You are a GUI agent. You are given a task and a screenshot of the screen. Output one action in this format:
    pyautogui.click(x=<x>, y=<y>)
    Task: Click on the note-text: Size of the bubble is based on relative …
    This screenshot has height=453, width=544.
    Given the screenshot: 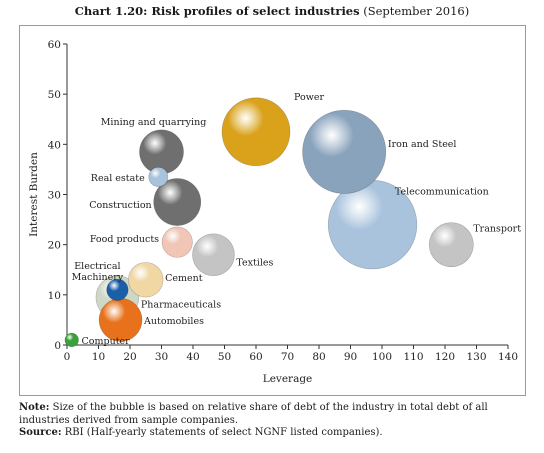 What is the action you would take?
    pyautogui.click(x=253, y=414)
    